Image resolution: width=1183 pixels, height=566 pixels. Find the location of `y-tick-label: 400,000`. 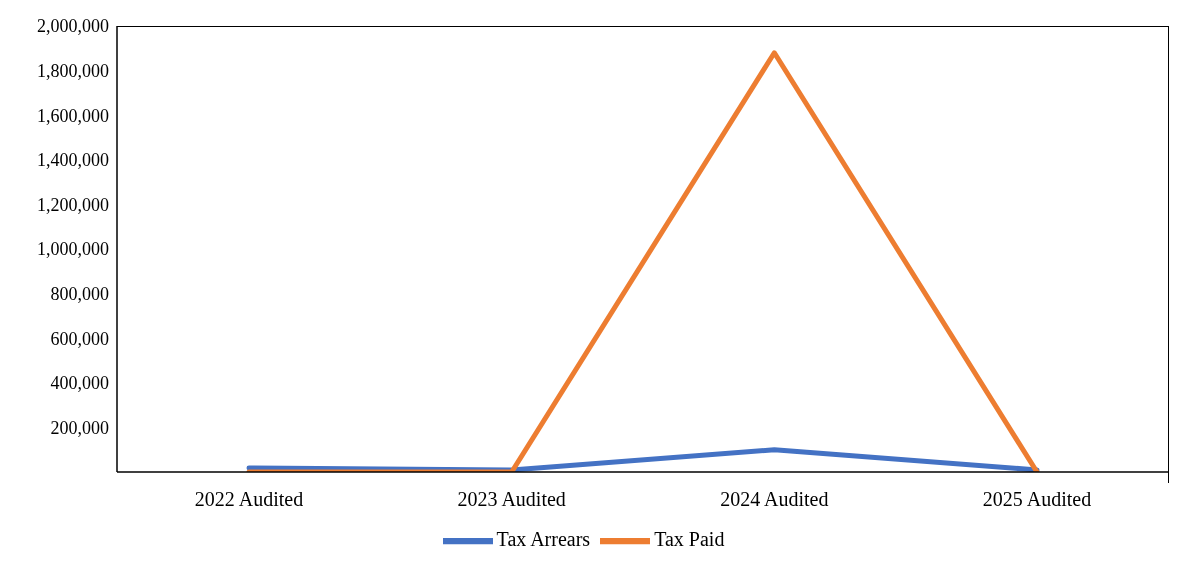

y-tick-label: 400,000 is located at coordinates (79, 383).